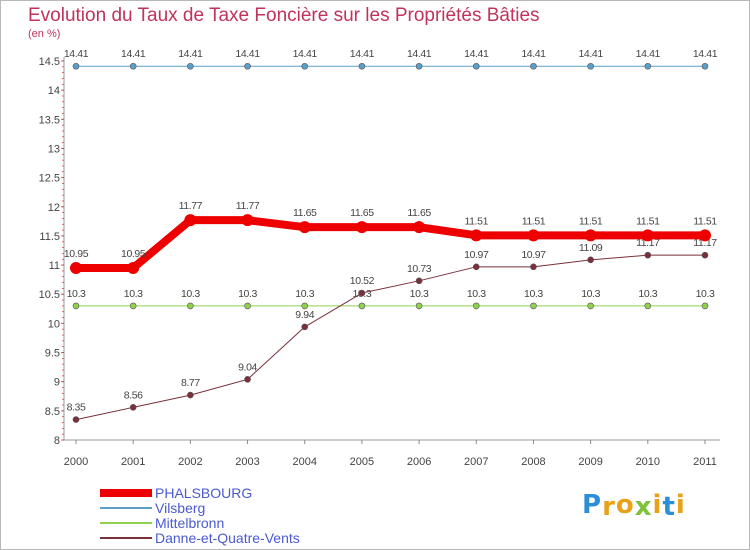 Image resolution: width=750 pixels, height=550 pixels. What do you see at coordinates (190, 383) in the screenshot?
I see `data-label-danne-et-quatre-vents-2002: 8.77` at bounding box center [190, 383].